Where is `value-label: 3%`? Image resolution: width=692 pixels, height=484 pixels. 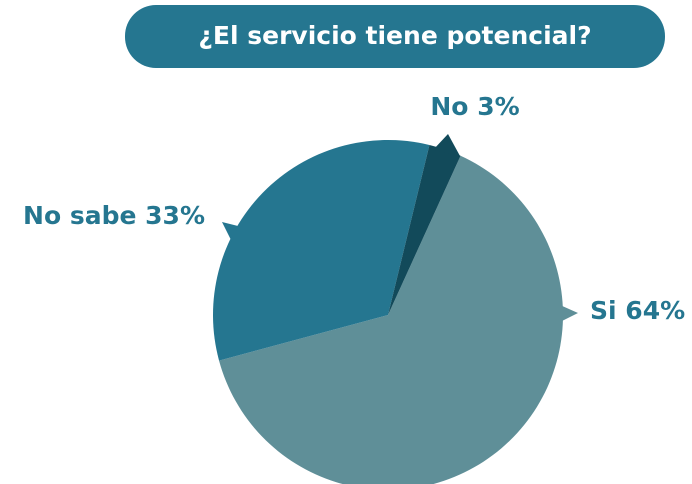
value-label: 3% is located at coordinates (498, 106).